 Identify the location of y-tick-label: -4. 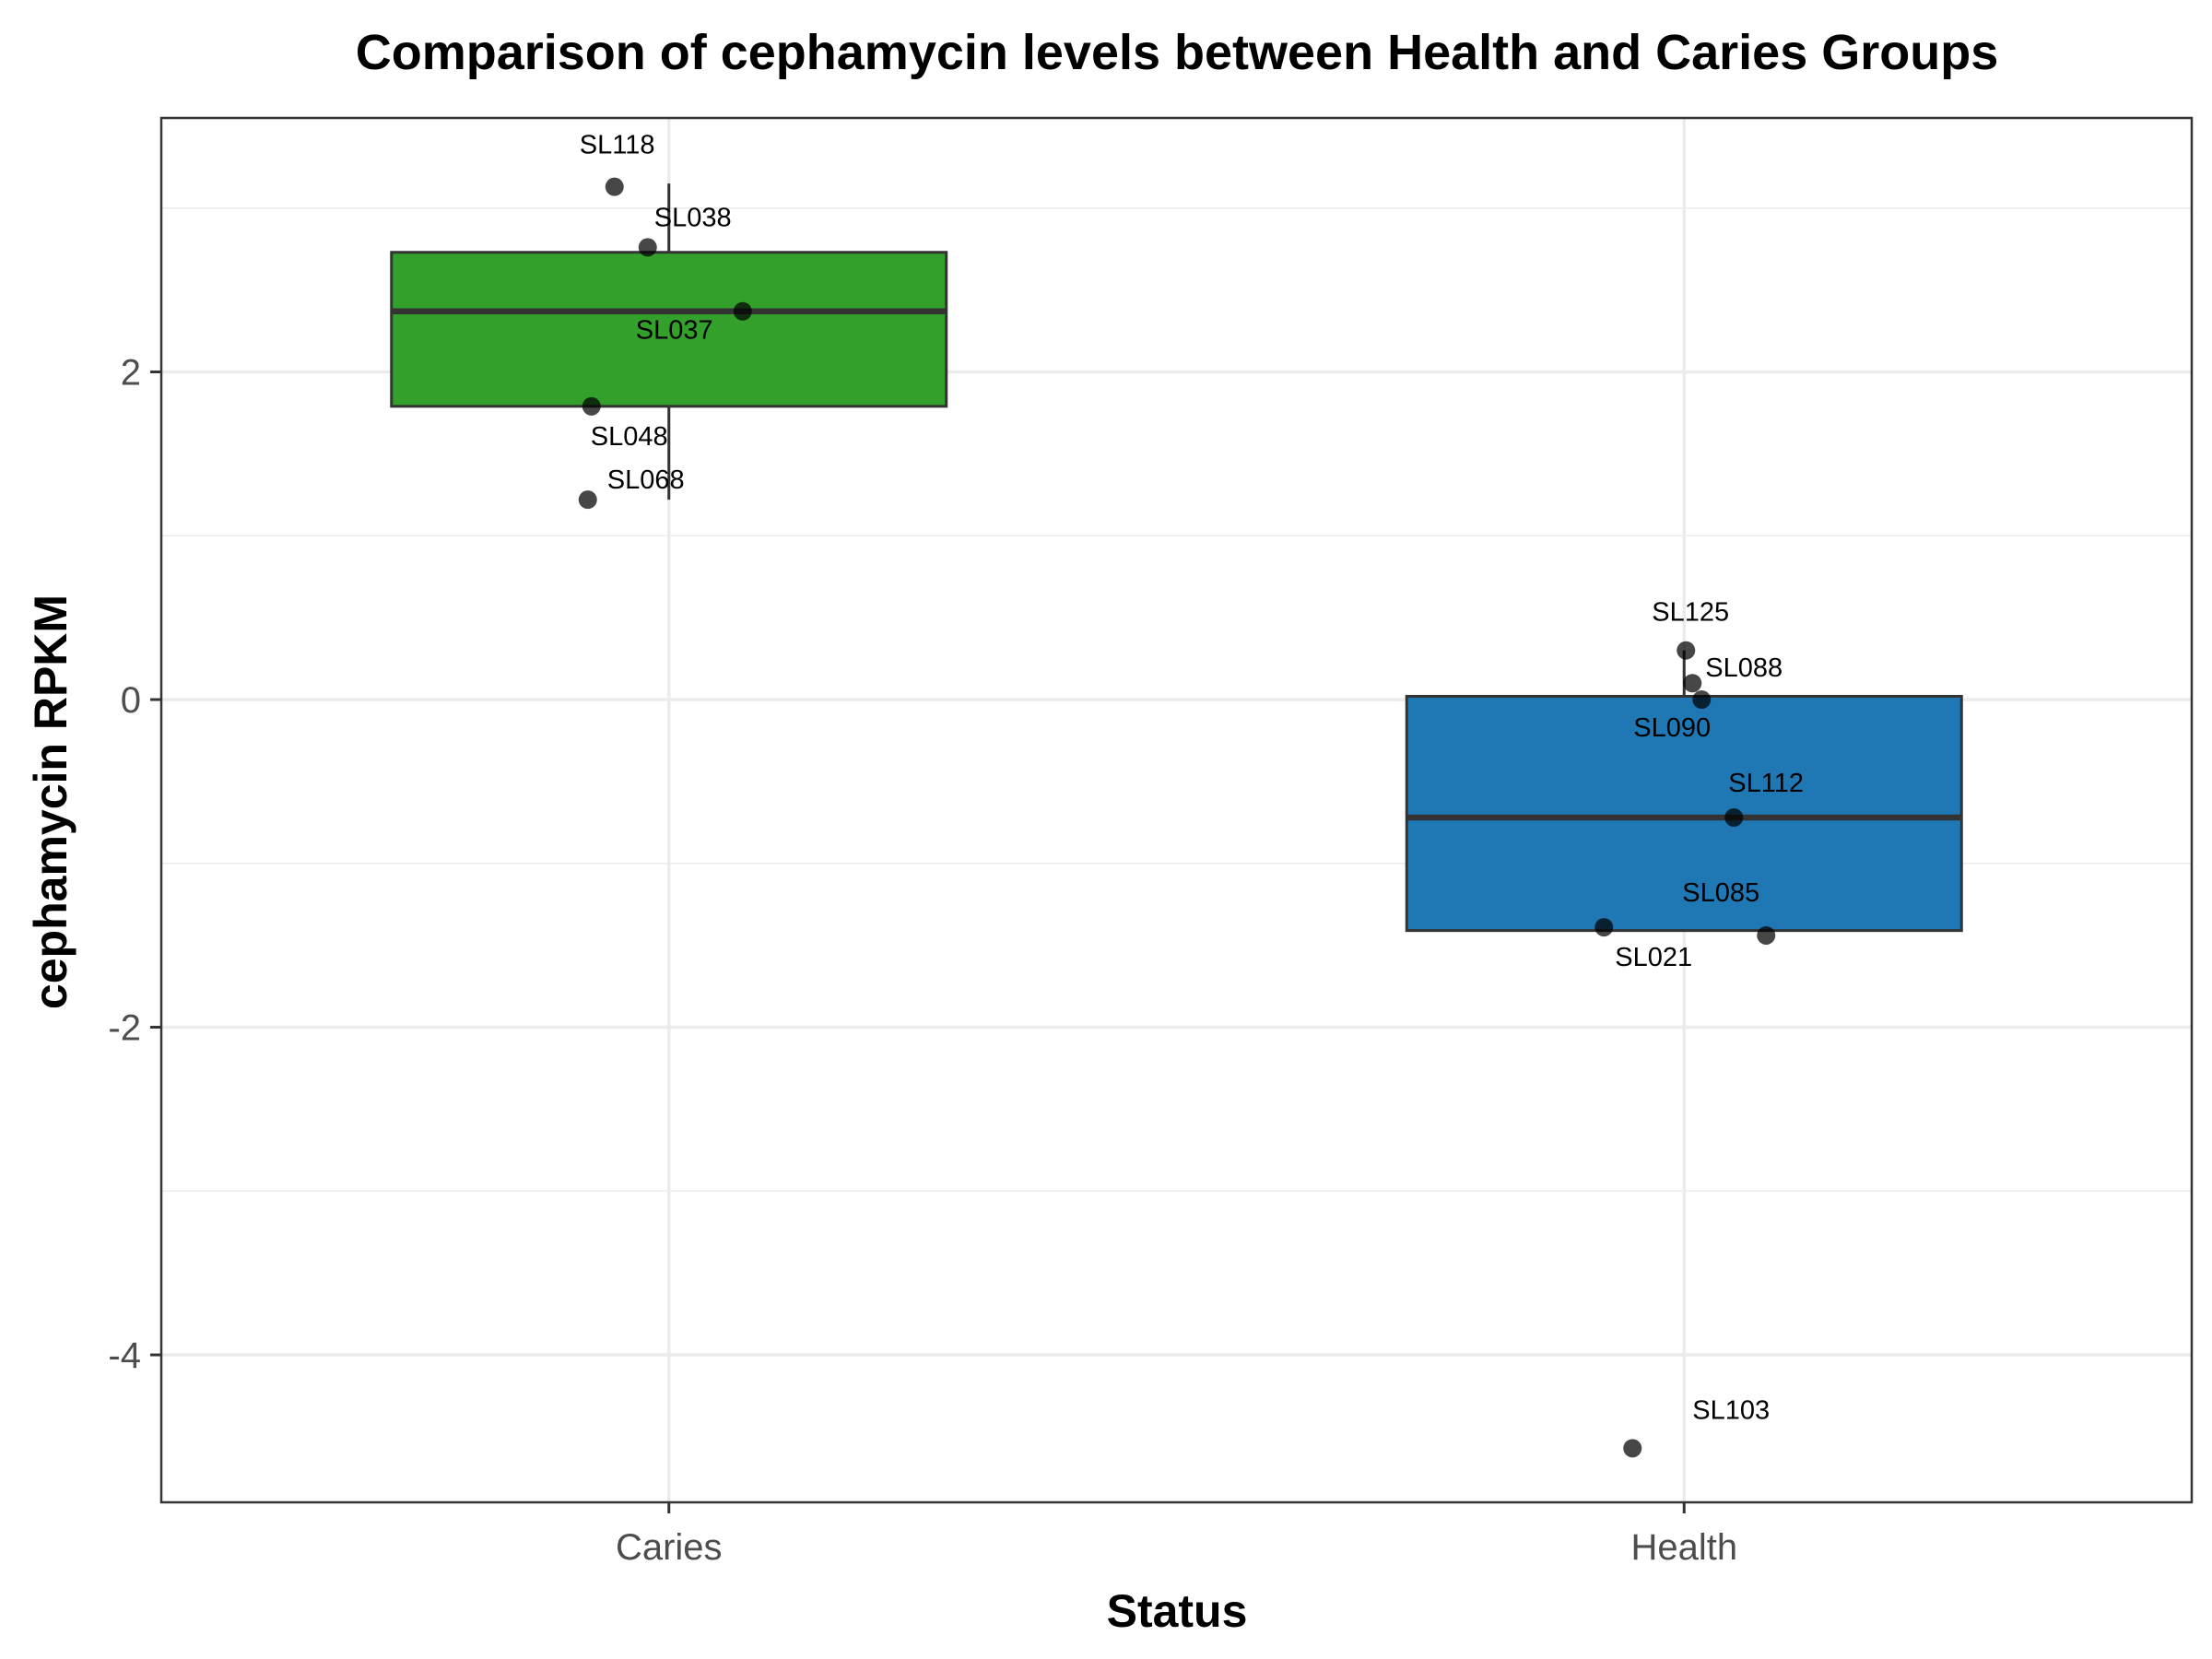
(124, 1355).